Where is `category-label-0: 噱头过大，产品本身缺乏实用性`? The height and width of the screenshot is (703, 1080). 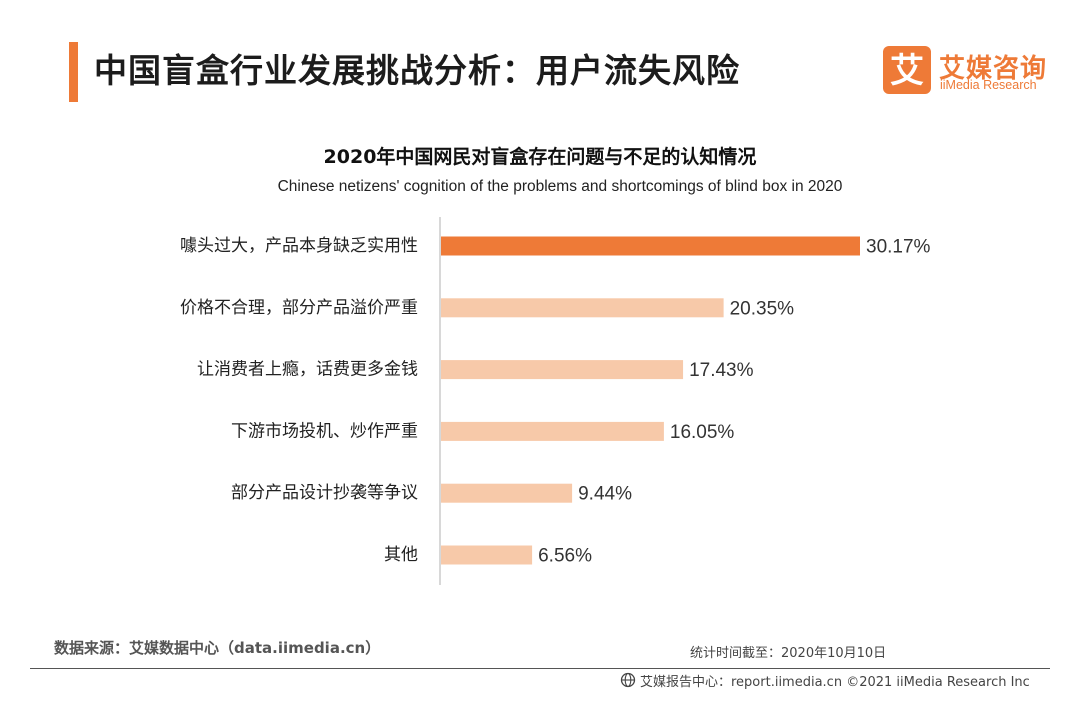
category-label-0: 噱头过大，产品本身缺乏实用性 is located at coordinates (299, 246).